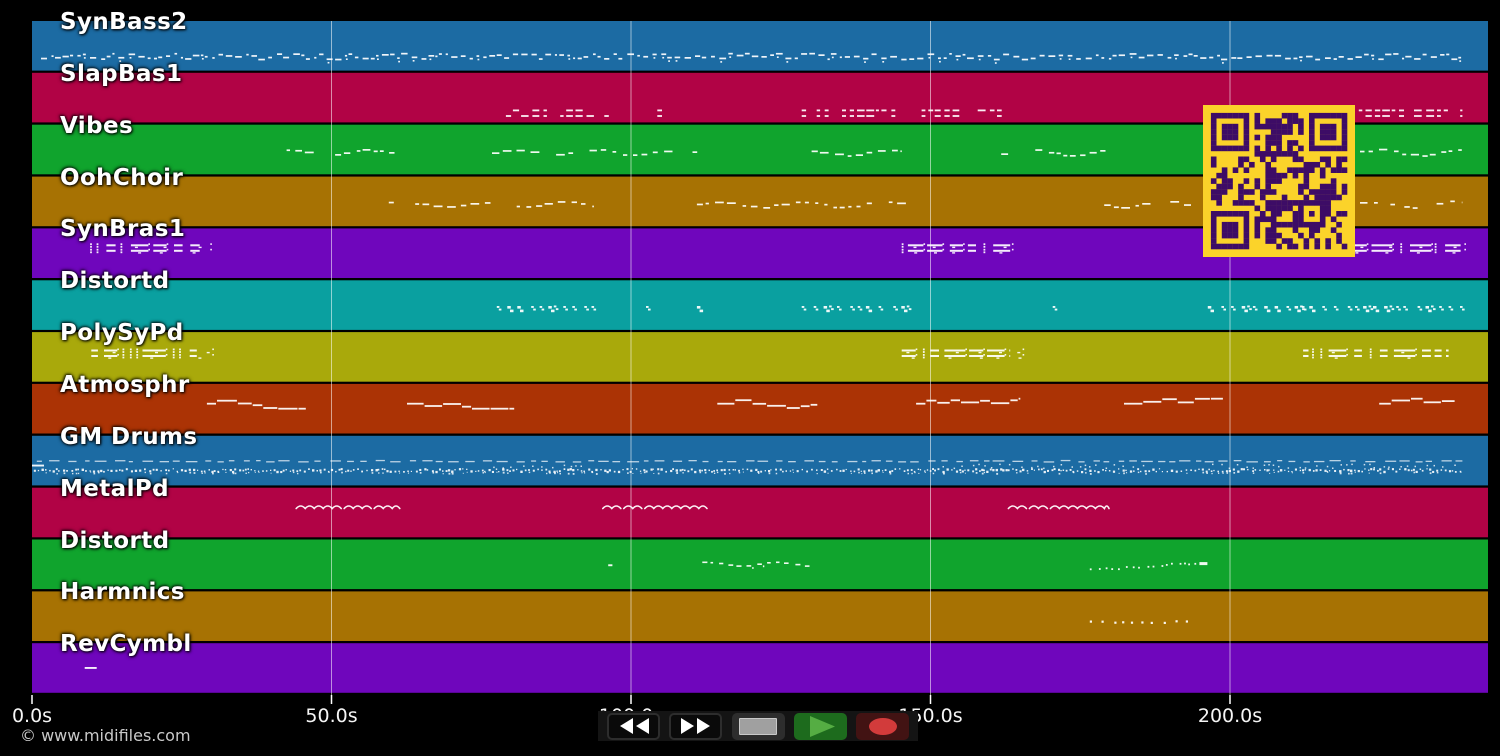  What do you see at coordinates (1279, 181) in the screenshot?
I see `qr-code` at bounding box center [1279, 181].